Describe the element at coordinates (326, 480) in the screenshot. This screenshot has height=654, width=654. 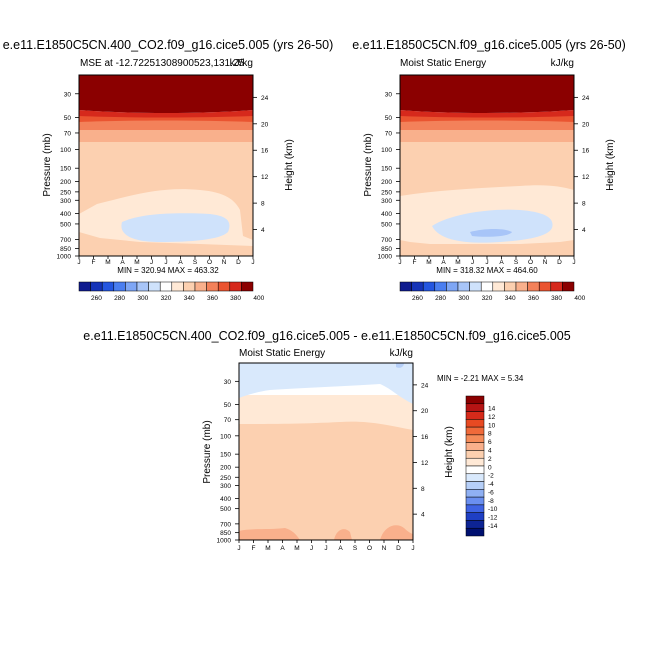
I see `panel-3-fill-lower` at that location.